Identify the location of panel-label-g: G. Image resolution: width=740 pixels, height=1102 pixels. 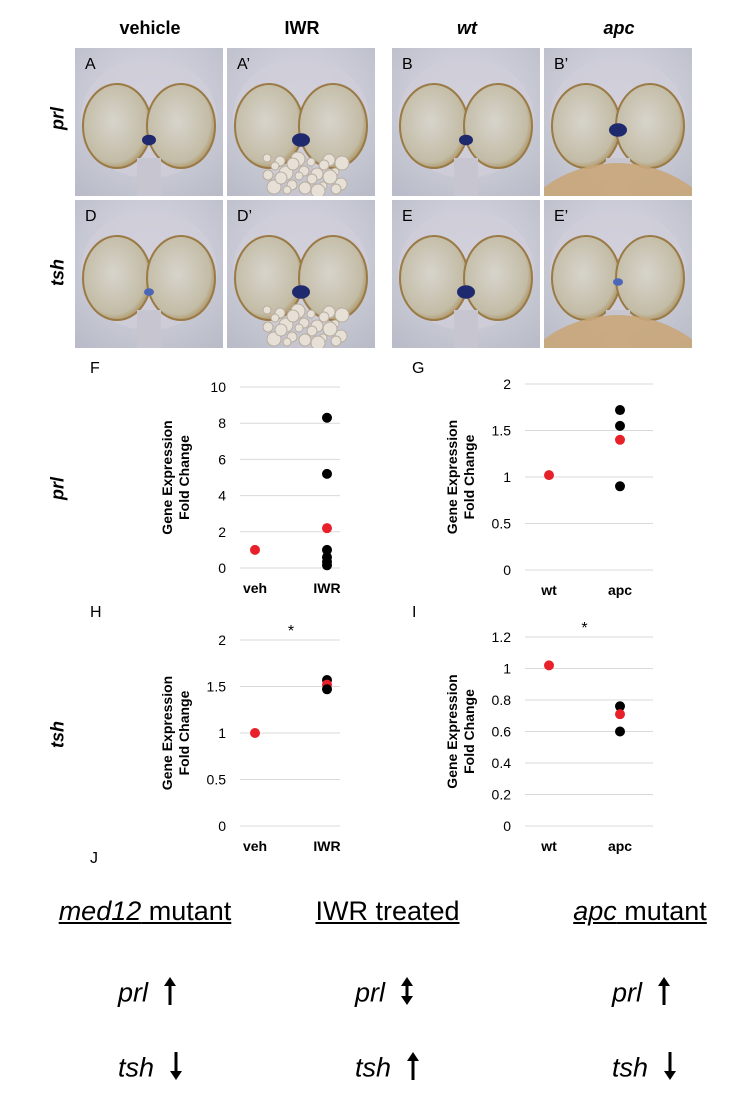
(418, 368).